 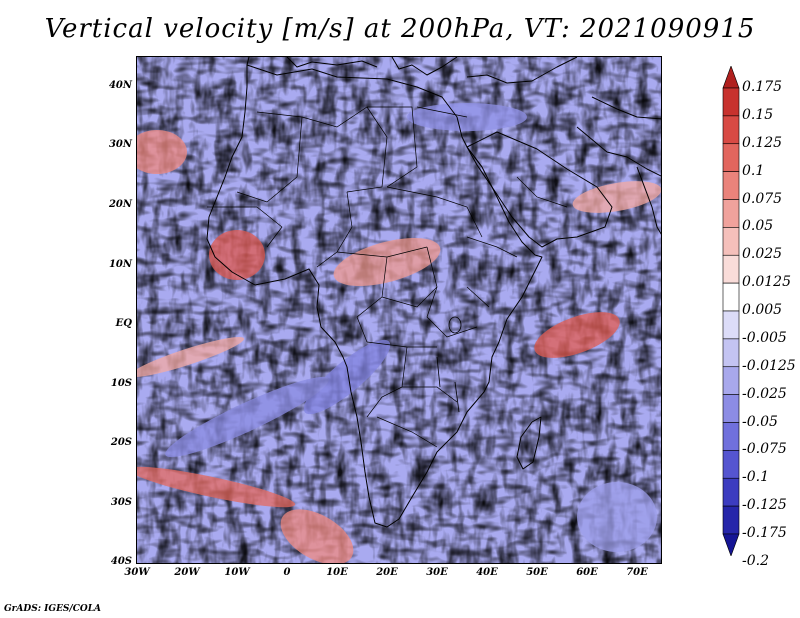 I want to click on colorbar-level-label: 0.0125, so click(x=766, y=282).